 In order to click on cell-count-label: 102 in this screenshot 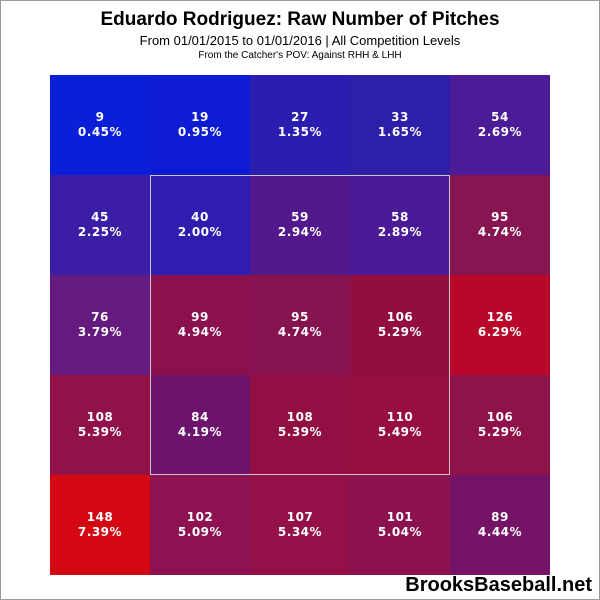, I will do `click(200, 517)`.